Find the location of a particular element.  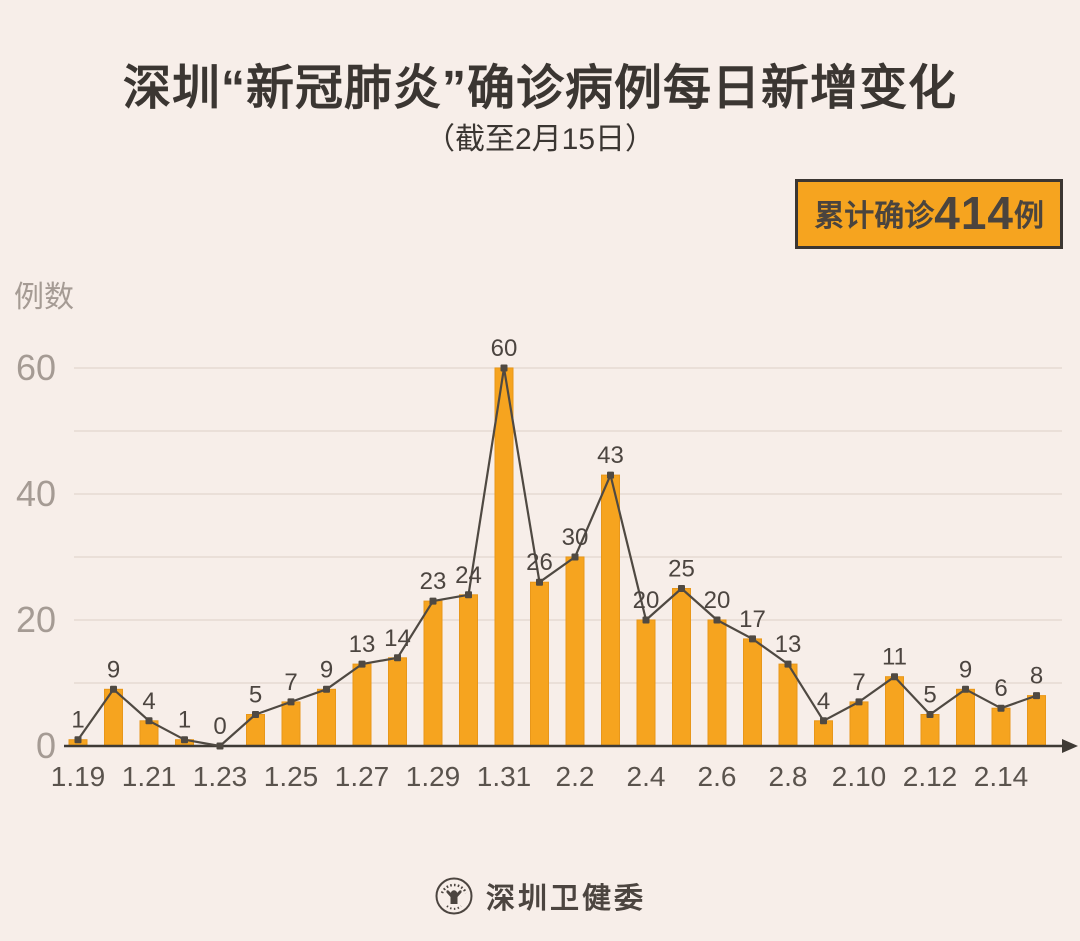

x-tick-label: 1.29 is located at coordinates (433, 776).